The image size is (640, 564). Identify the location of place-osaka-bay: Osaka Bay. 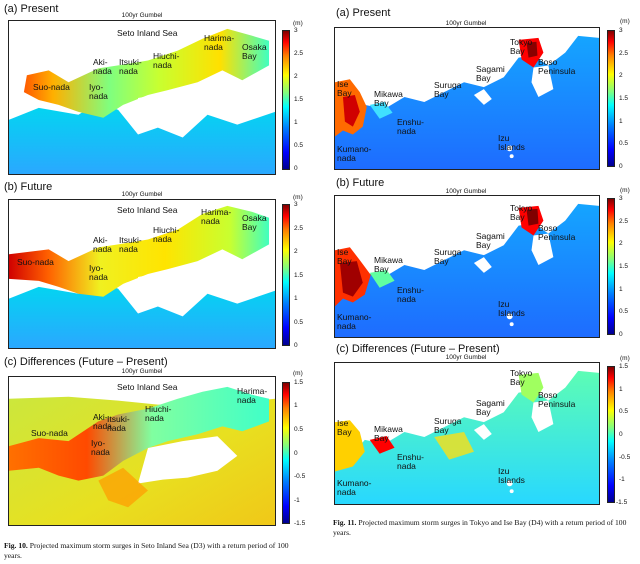
(254, 51).